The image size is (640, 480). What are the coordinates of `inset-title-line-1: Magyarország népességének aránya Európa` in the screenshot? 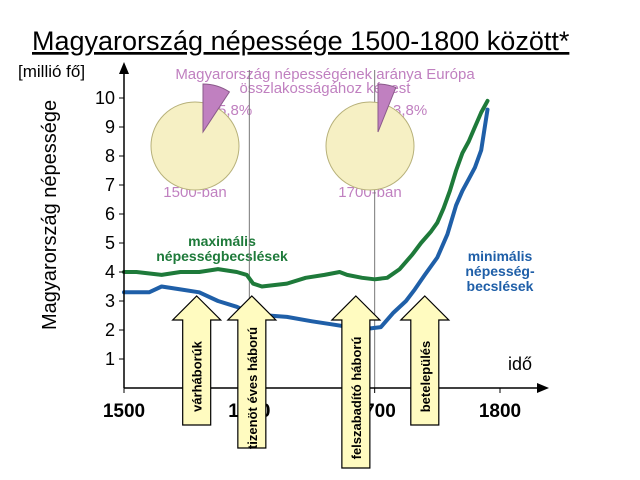 It's located at (325, 74).